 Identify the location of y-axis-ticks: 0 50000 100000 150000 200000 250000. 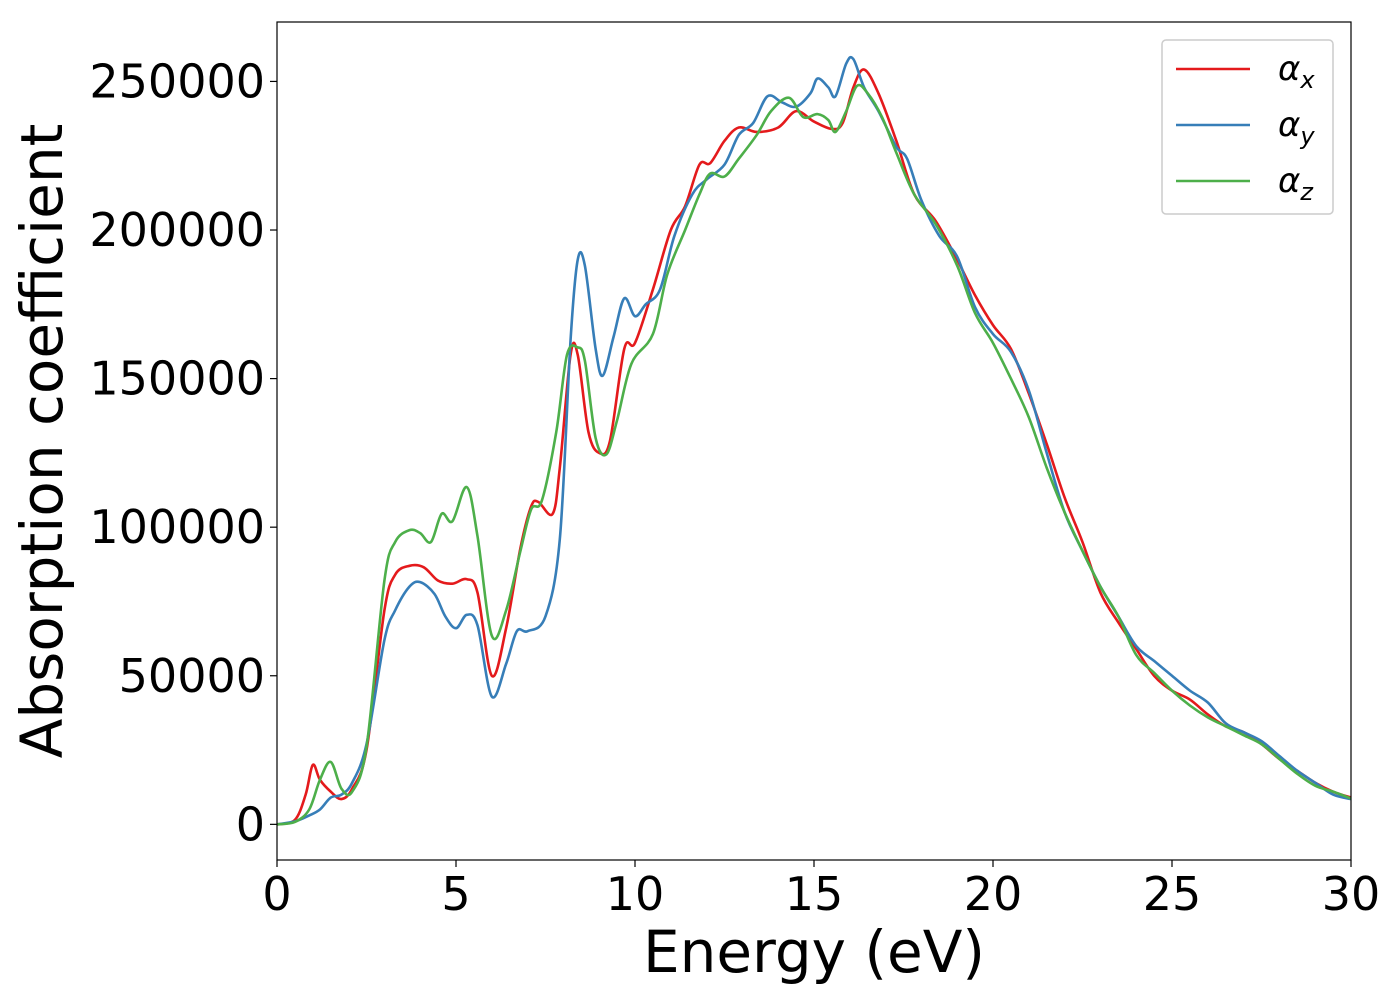
(183, 452).